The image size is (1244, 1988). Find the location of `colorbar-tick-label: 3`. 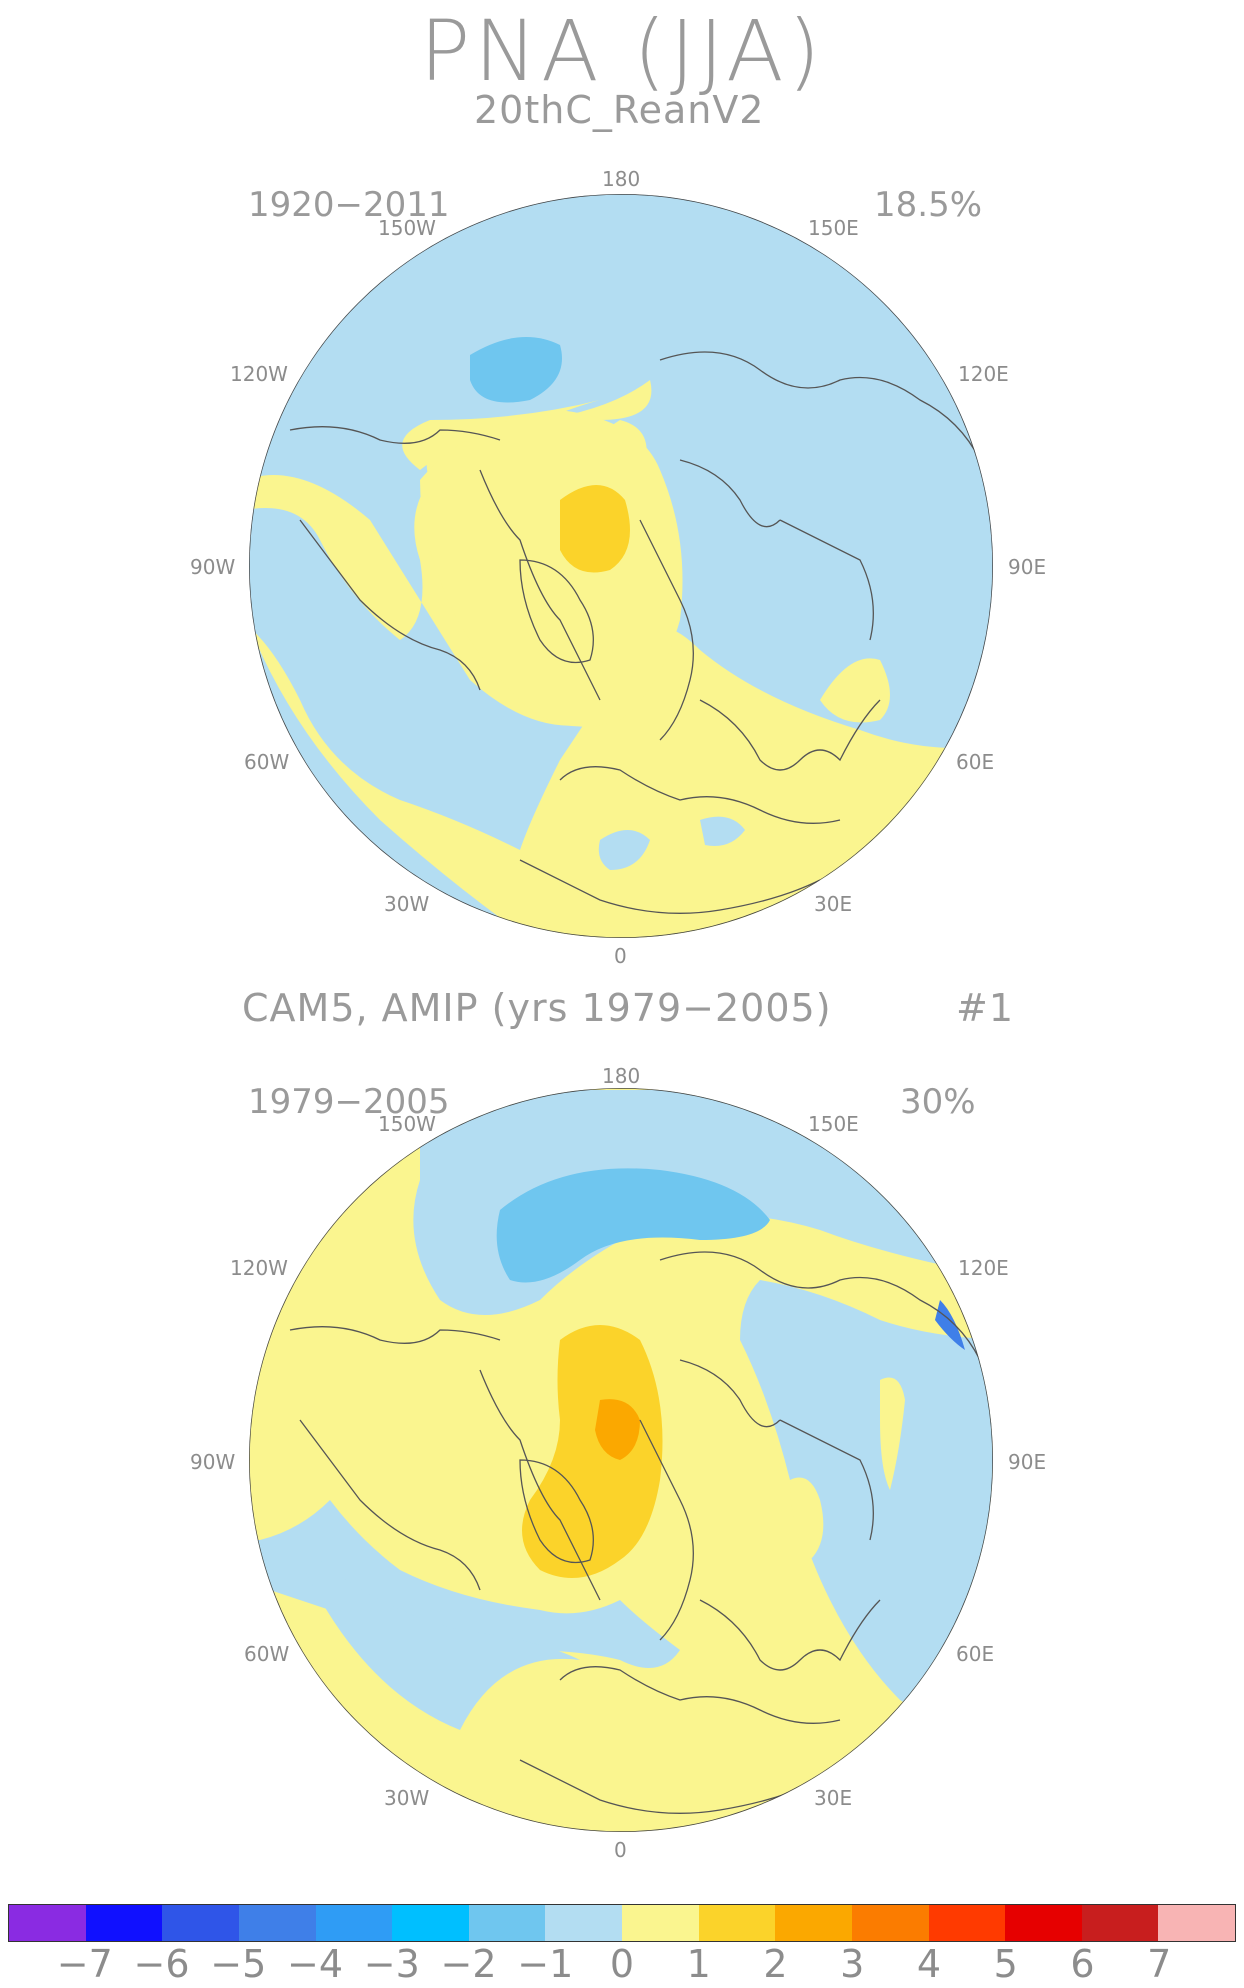

colorbar-tick-label: 3 is located at coordinates (852, 1964).